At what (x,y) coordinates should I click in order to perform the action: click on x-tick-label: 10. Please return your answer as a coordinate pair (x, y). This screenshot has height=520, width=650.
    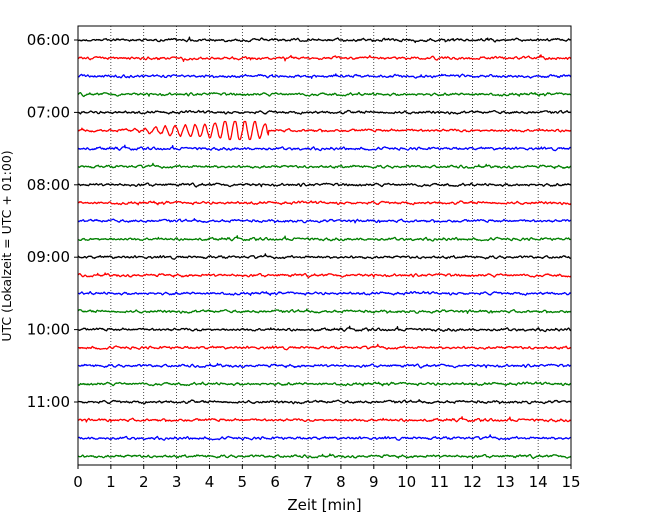
    Looking at the image, I should click on (406, 482).